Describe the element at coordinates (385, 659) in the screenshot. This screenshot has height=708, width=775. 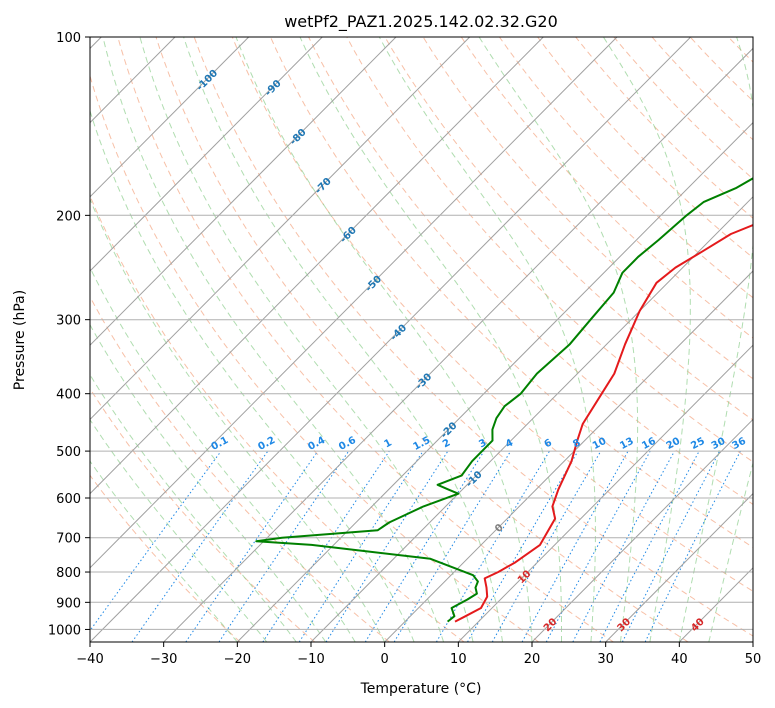
I see `x-tick-label: 0` at that location.